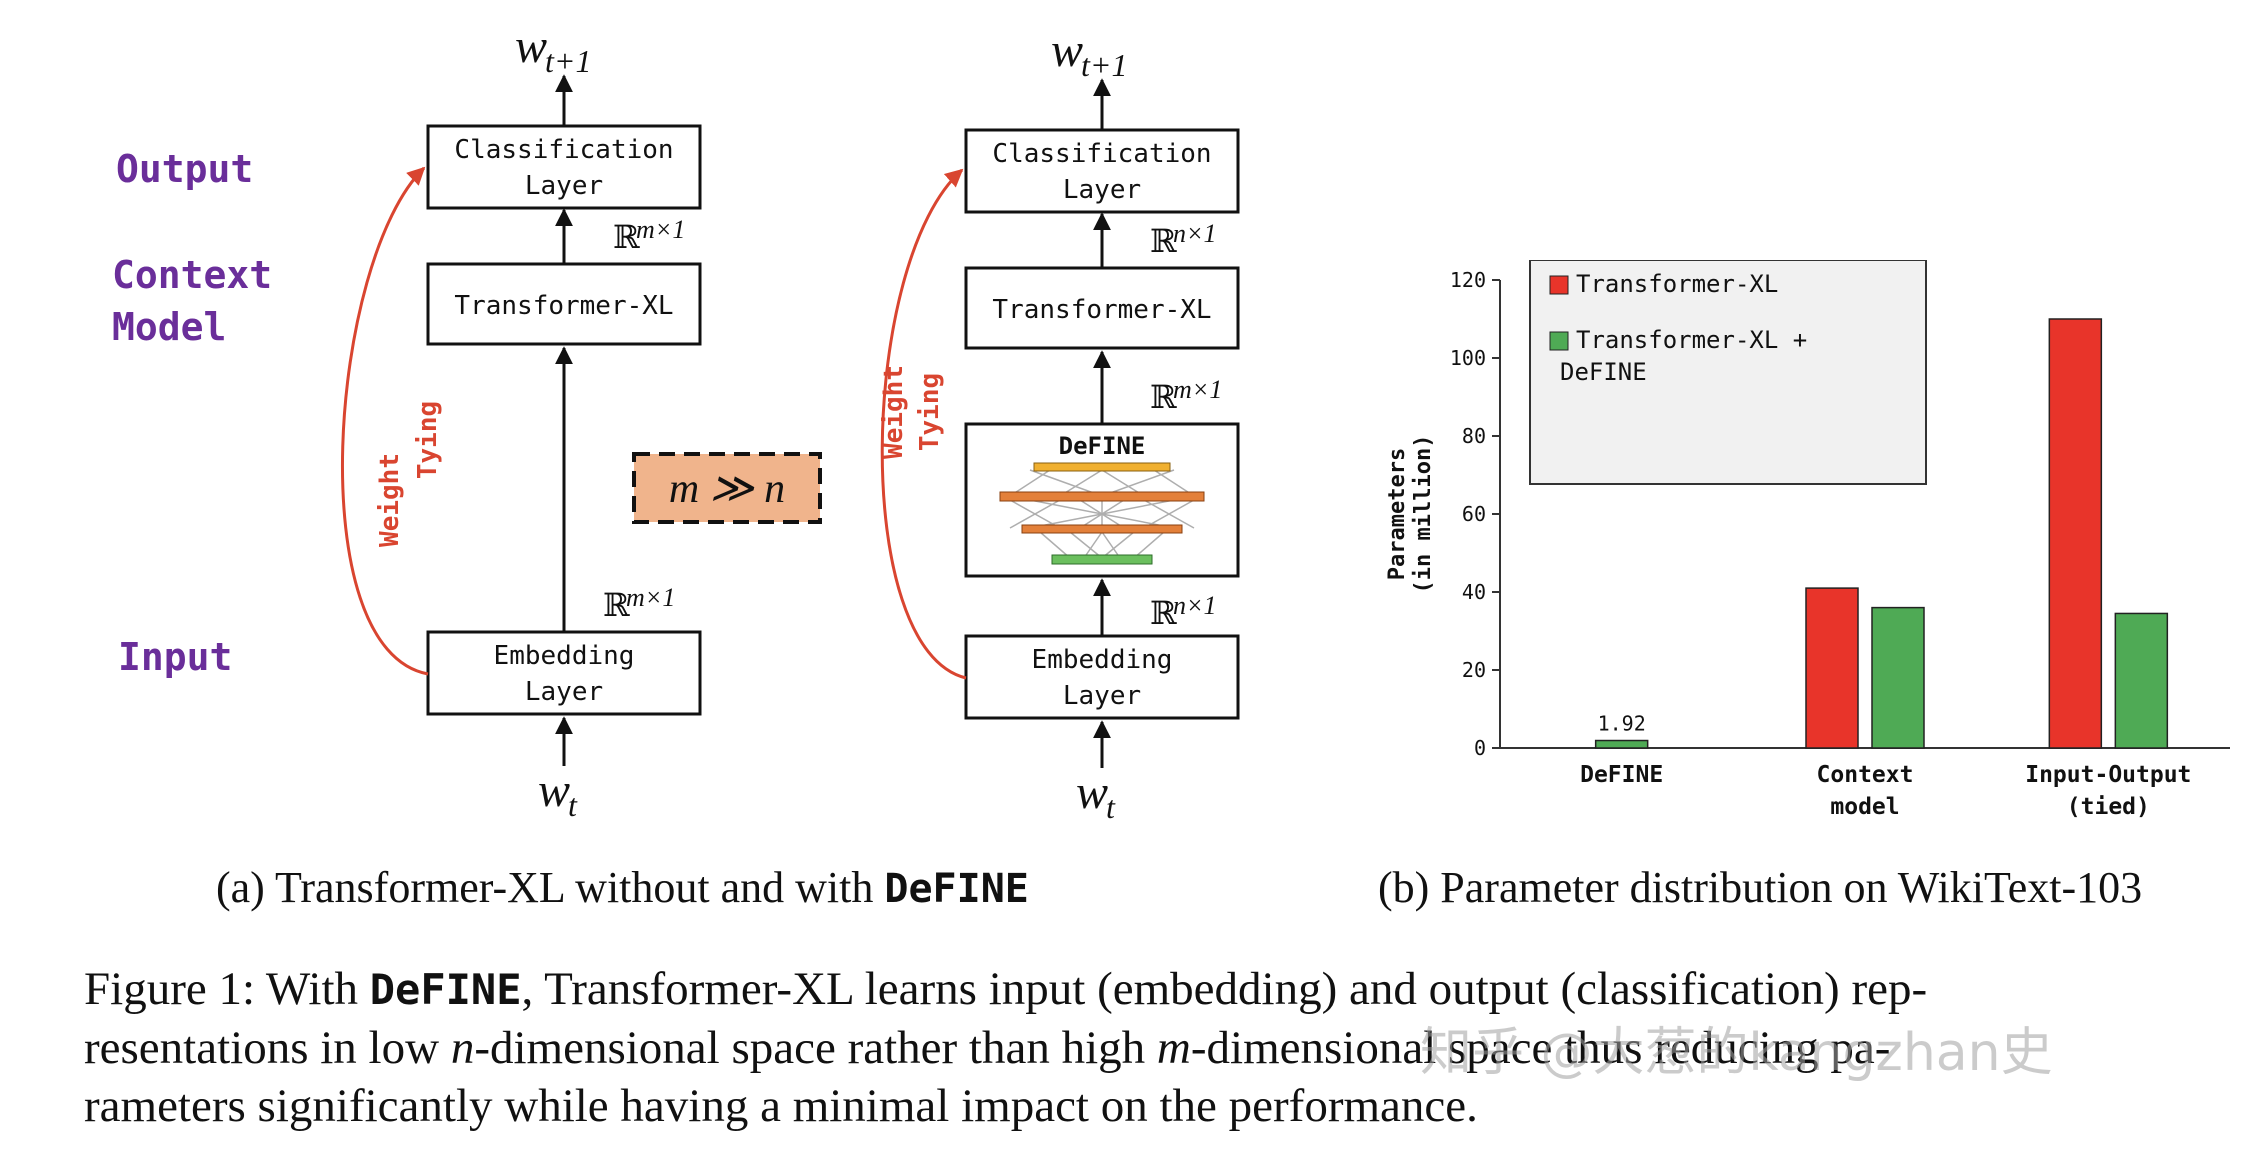 The image size is (2258, 1152). What do you see at coordinates (184, 169) in the screenshot?
I see `side-label-output: Output` at bounding box center [184, 169].